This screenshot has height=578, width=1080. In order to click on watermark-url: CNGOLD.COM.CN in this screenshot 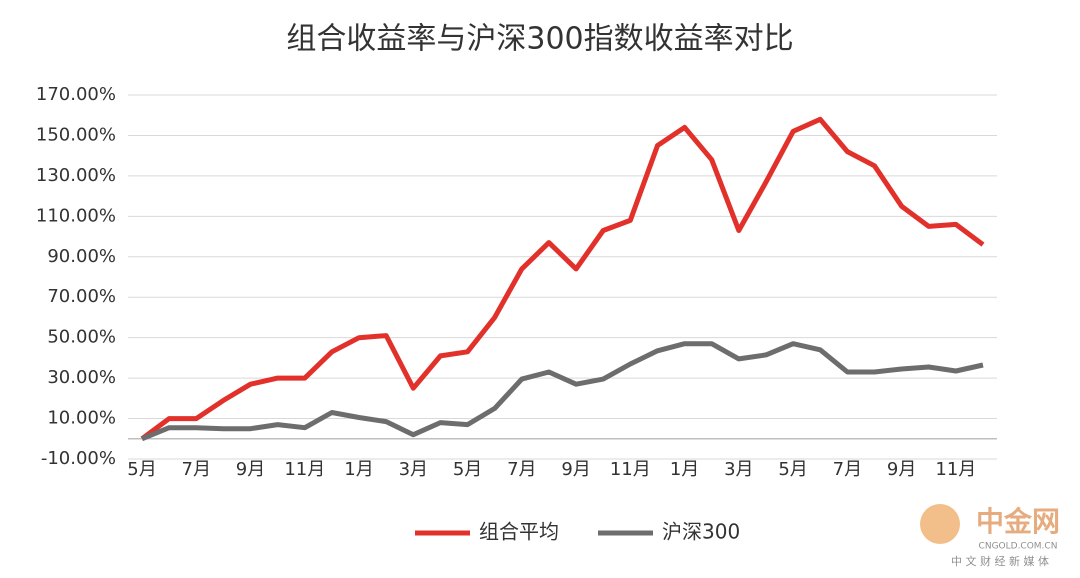, I will do `click(1018, 547)`.